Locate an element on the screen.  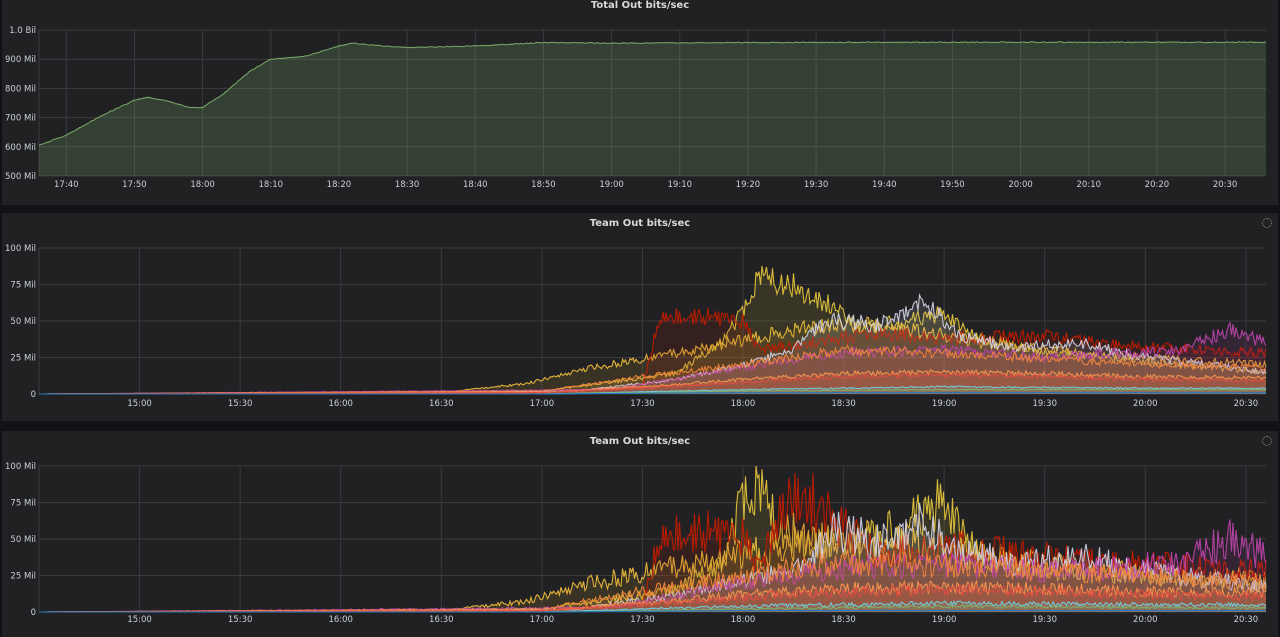
x-tick-label: 18:50 is located at coordinates (543, 185).